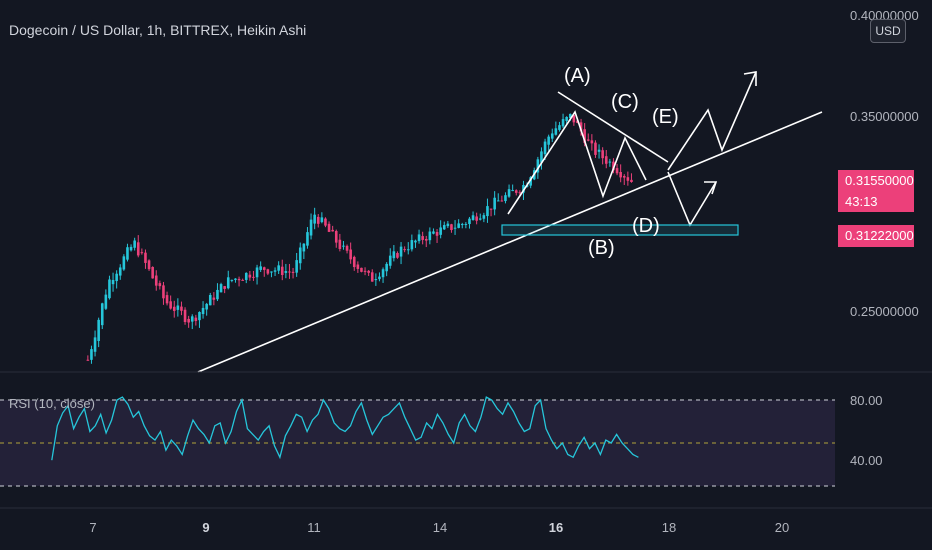  I want to click on wave-label-e: (E), so click(665, 117).